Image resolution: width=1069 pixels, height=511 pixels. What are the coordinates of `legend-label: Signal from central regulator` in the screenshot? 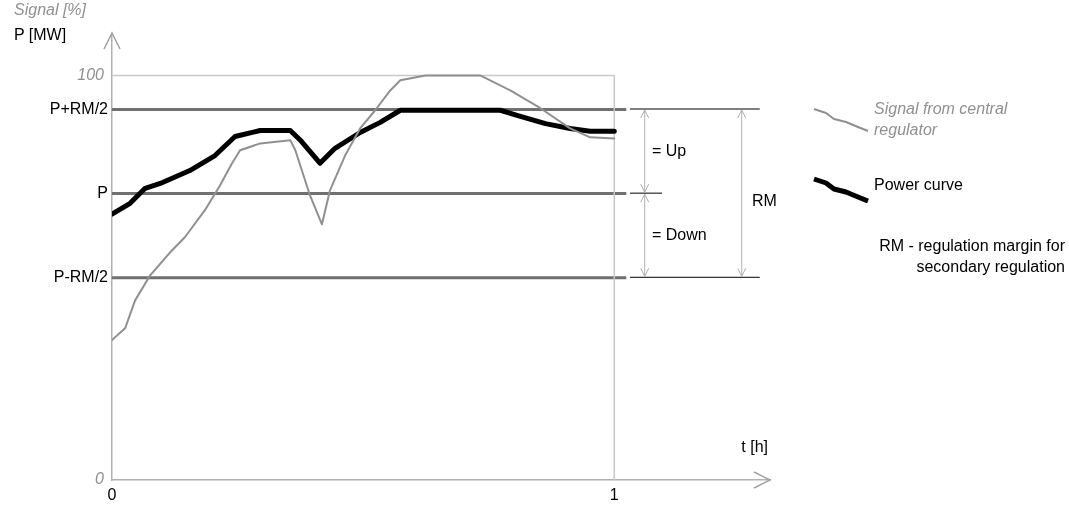 It's located at (941, 119).